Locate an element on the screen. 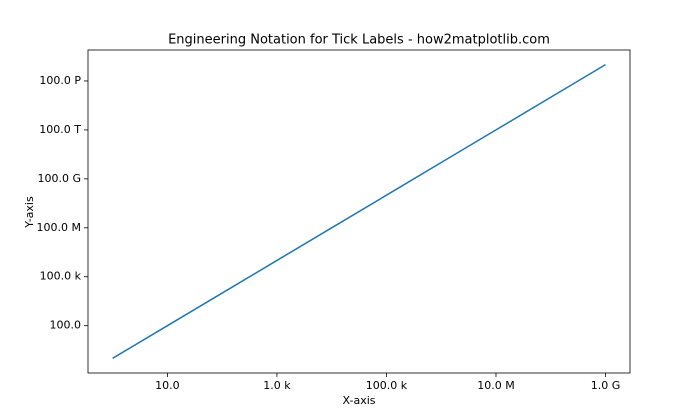 Image resolution: width=700 pixels, height=420 pixels. x-tick-label: 1.0 k is located at coordinates (277, 385).